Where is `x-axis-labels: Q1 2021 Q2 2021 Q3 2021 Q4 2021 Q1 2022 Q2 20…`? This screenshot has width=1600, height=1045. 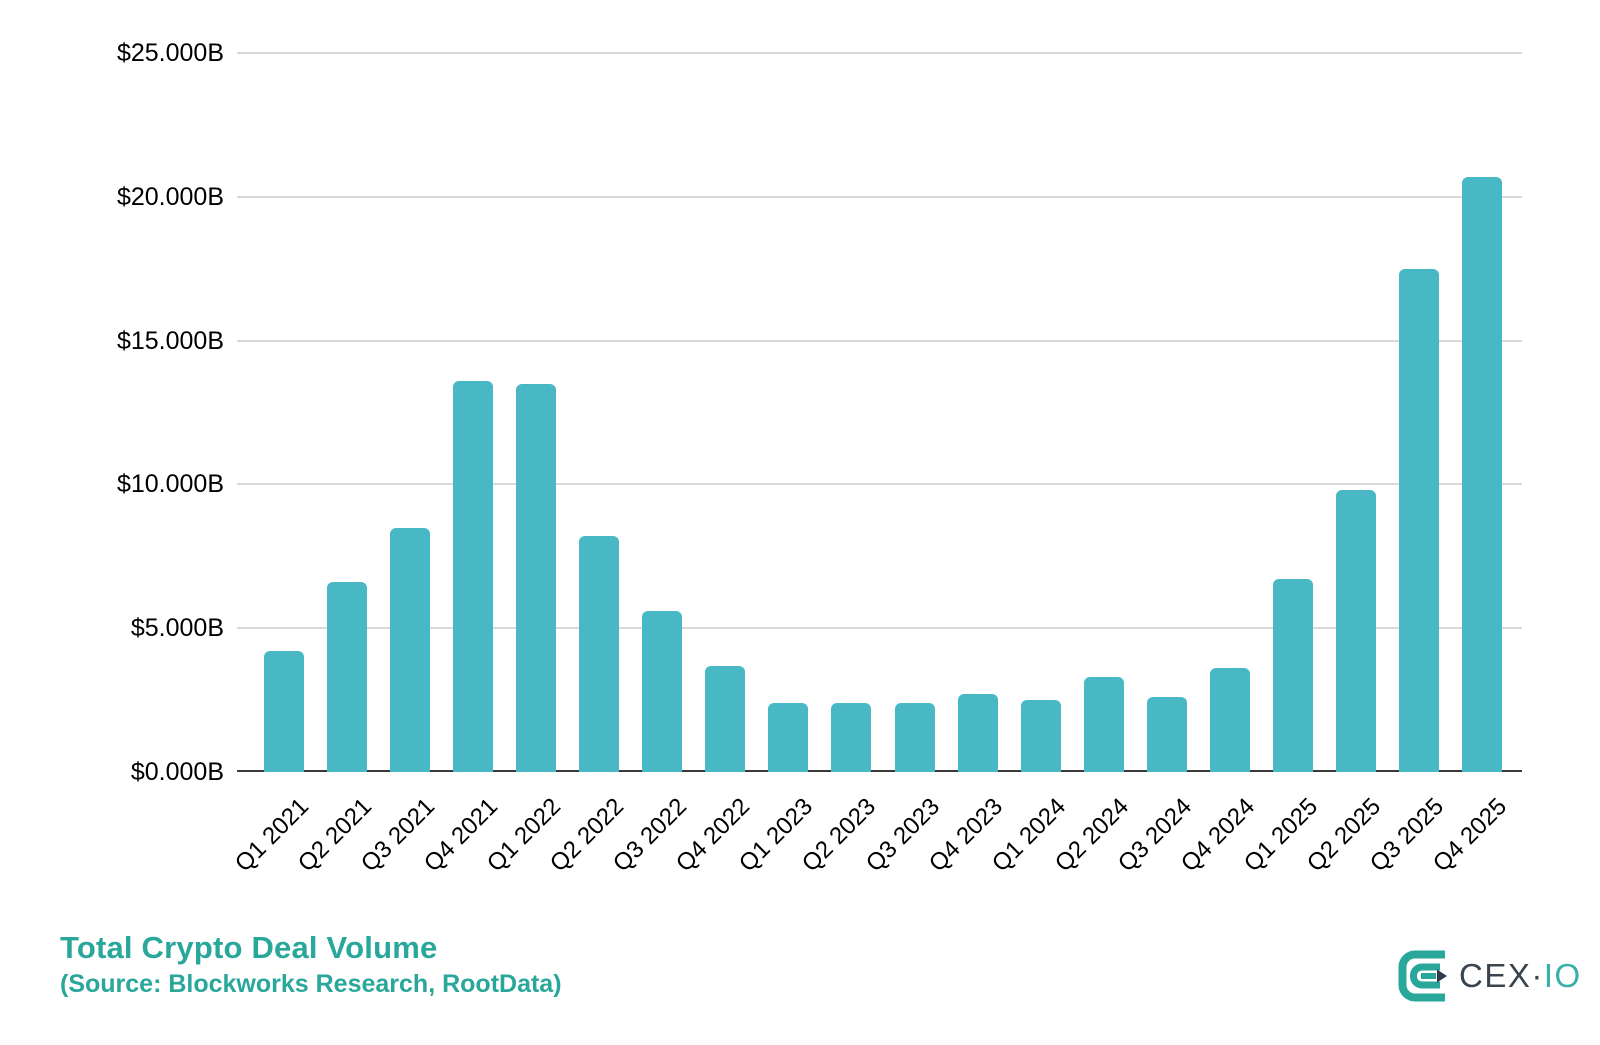 x-axis-labels: Q1 2021 Q2 2021 Q3 2021 Q4 2021 Q1 2022 Q2 20… is located at coordinates (876, 832).